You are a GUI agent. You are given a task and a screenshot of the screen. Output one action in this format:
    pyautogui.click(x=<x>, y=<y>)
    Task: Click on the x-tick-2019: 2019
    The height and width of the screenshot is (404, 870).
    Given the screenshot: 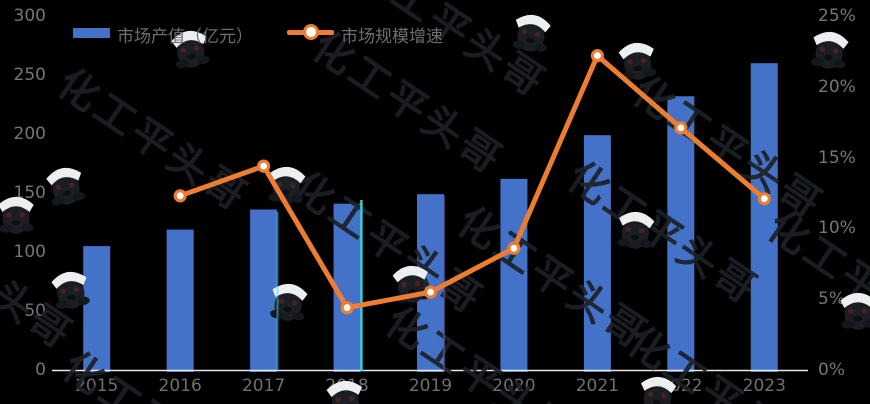 What is the action you would take?
    pyautogui.click(x=430, y=386)
    